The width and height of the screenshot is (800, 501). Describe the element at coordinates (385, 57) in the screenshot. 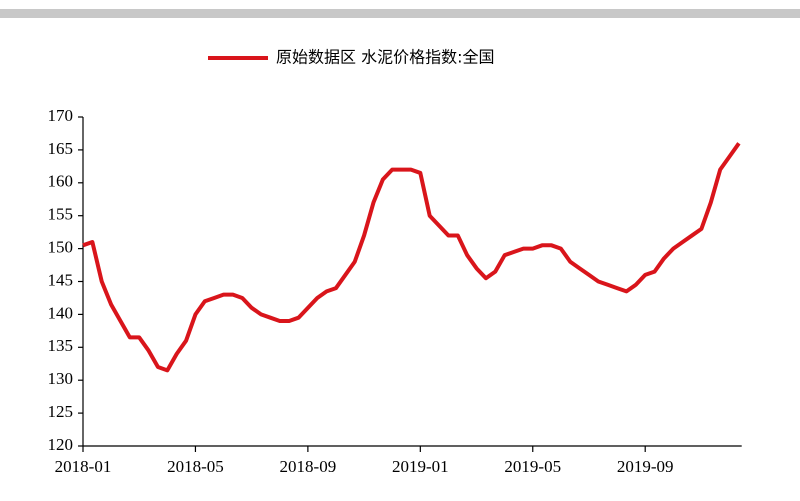

I see `legend-text: 原始数据区 水泥价格指数:全国` at that location.